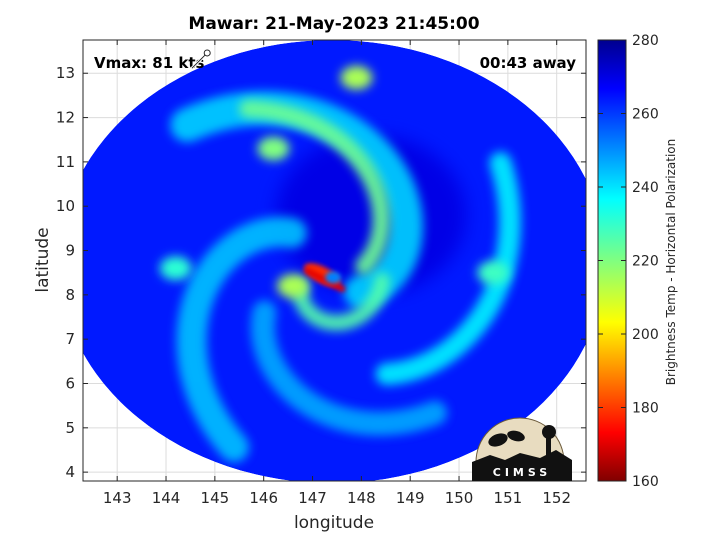  Describe the element at coordinates (333, 24) in the screenshot. I see `chart-title: Mawar: 21-May-2023 21:45:00` at that location.